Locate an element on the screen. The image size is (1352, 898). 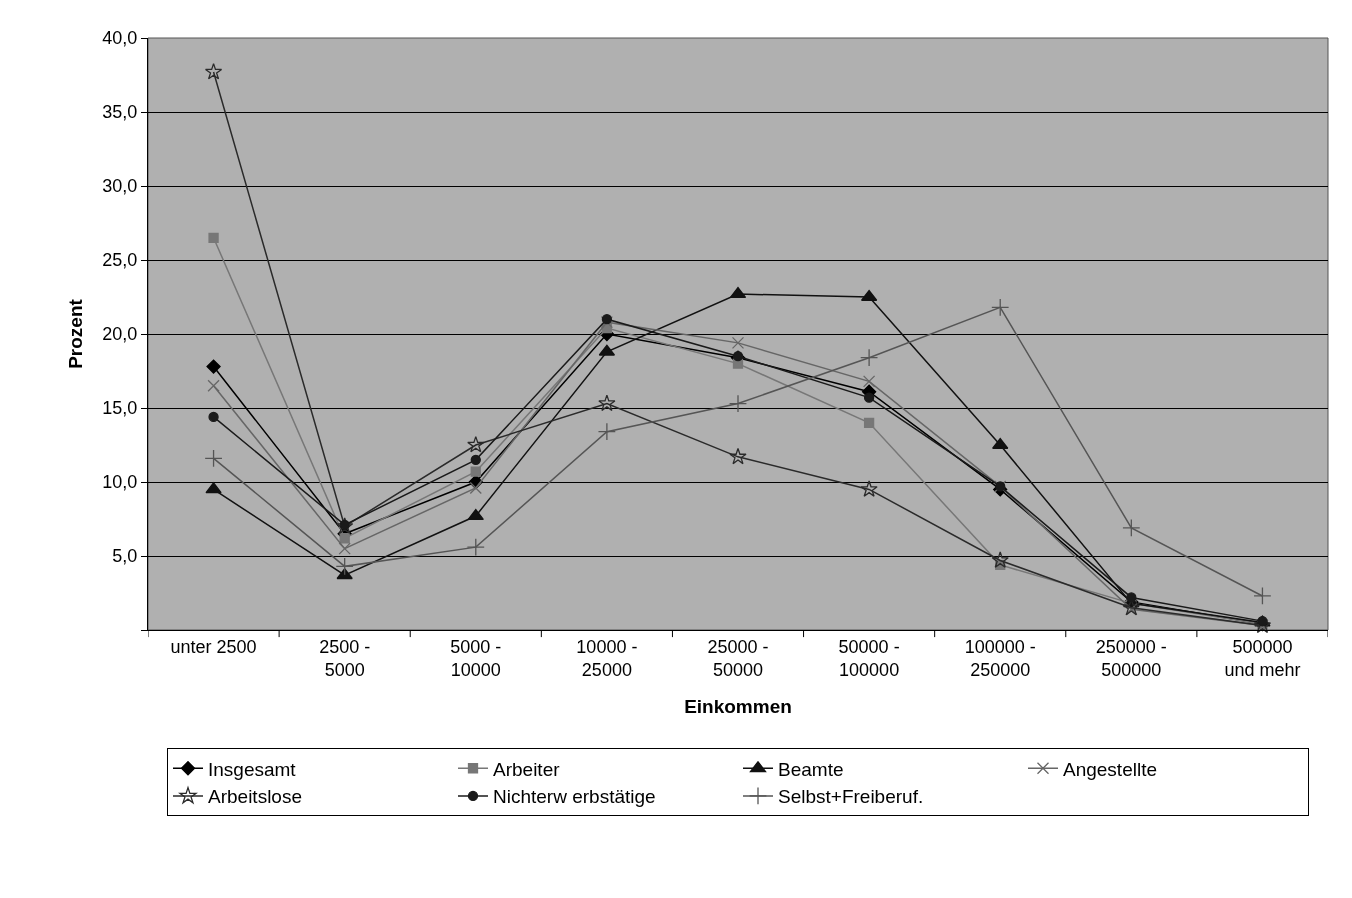
x-tick-label: 100000 - 250000 is located at coordinates (1000, 658).